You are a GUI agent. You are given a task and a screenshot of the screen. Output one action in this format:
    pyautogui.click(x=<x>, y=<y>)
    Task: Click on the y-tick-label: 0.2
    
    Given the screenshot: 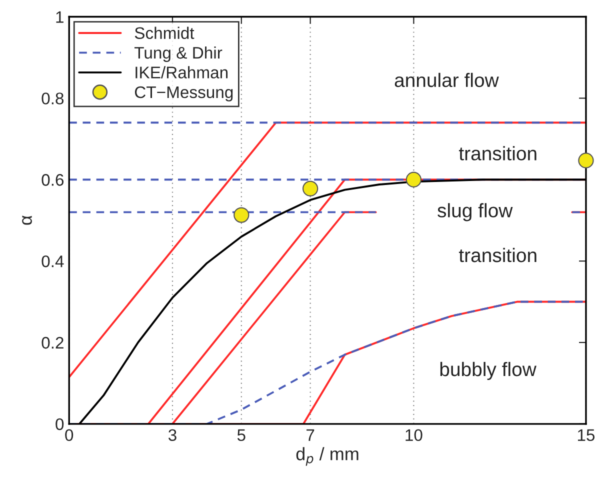 What is the action you would take?
    pyautogui.click(x=53, y=342)
    